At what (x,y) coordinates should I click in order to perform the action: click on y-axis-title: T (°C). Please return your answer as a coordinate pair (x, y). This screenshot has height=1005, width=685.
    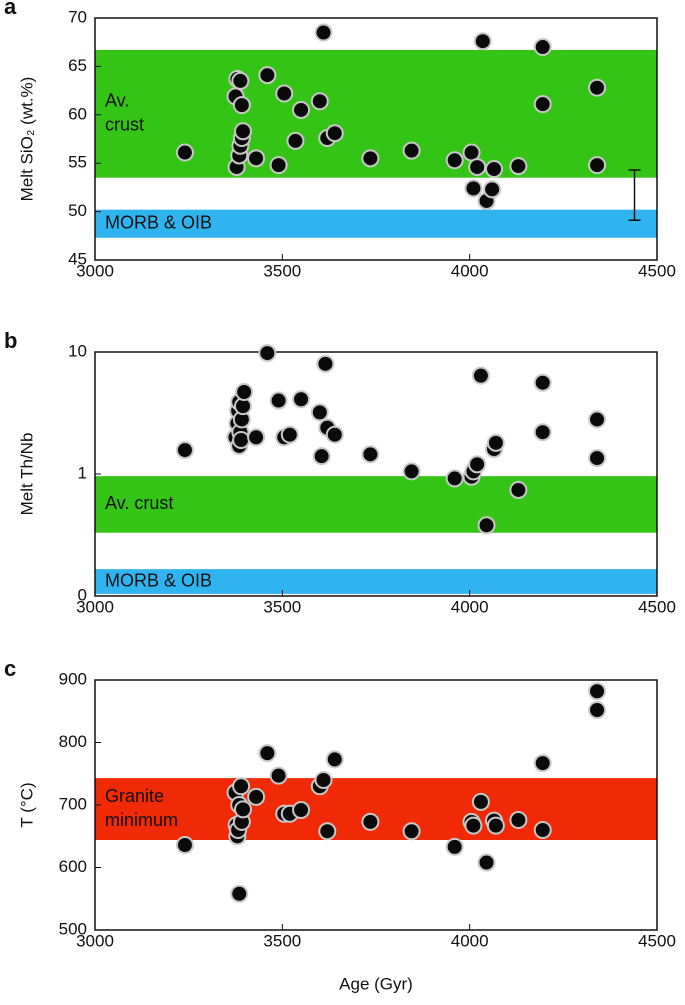
    Looking at the image, I should click on (26, 804).